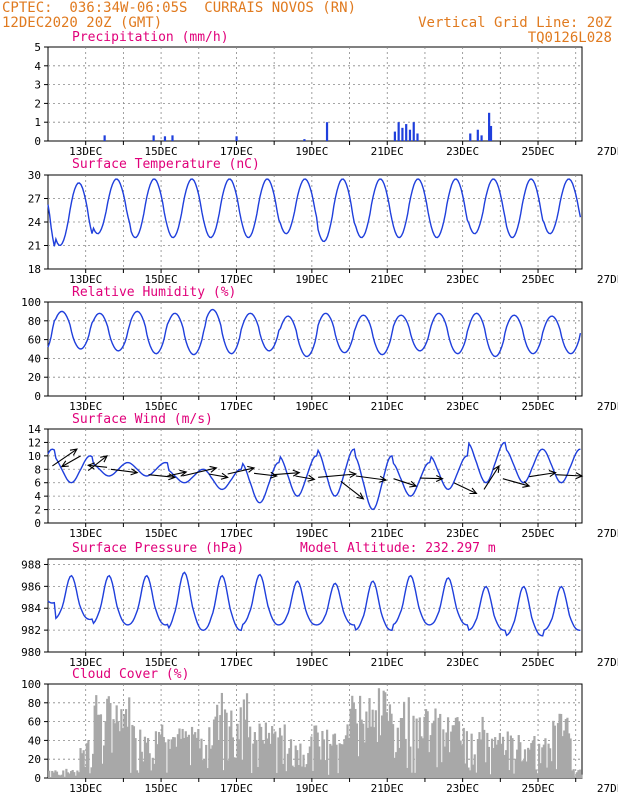 The width and height of the screenshot is (618, 800). Describe the element at coordinates (462, 533) in the screenshot. I see `x-tick-label: 23DEC` at that location.